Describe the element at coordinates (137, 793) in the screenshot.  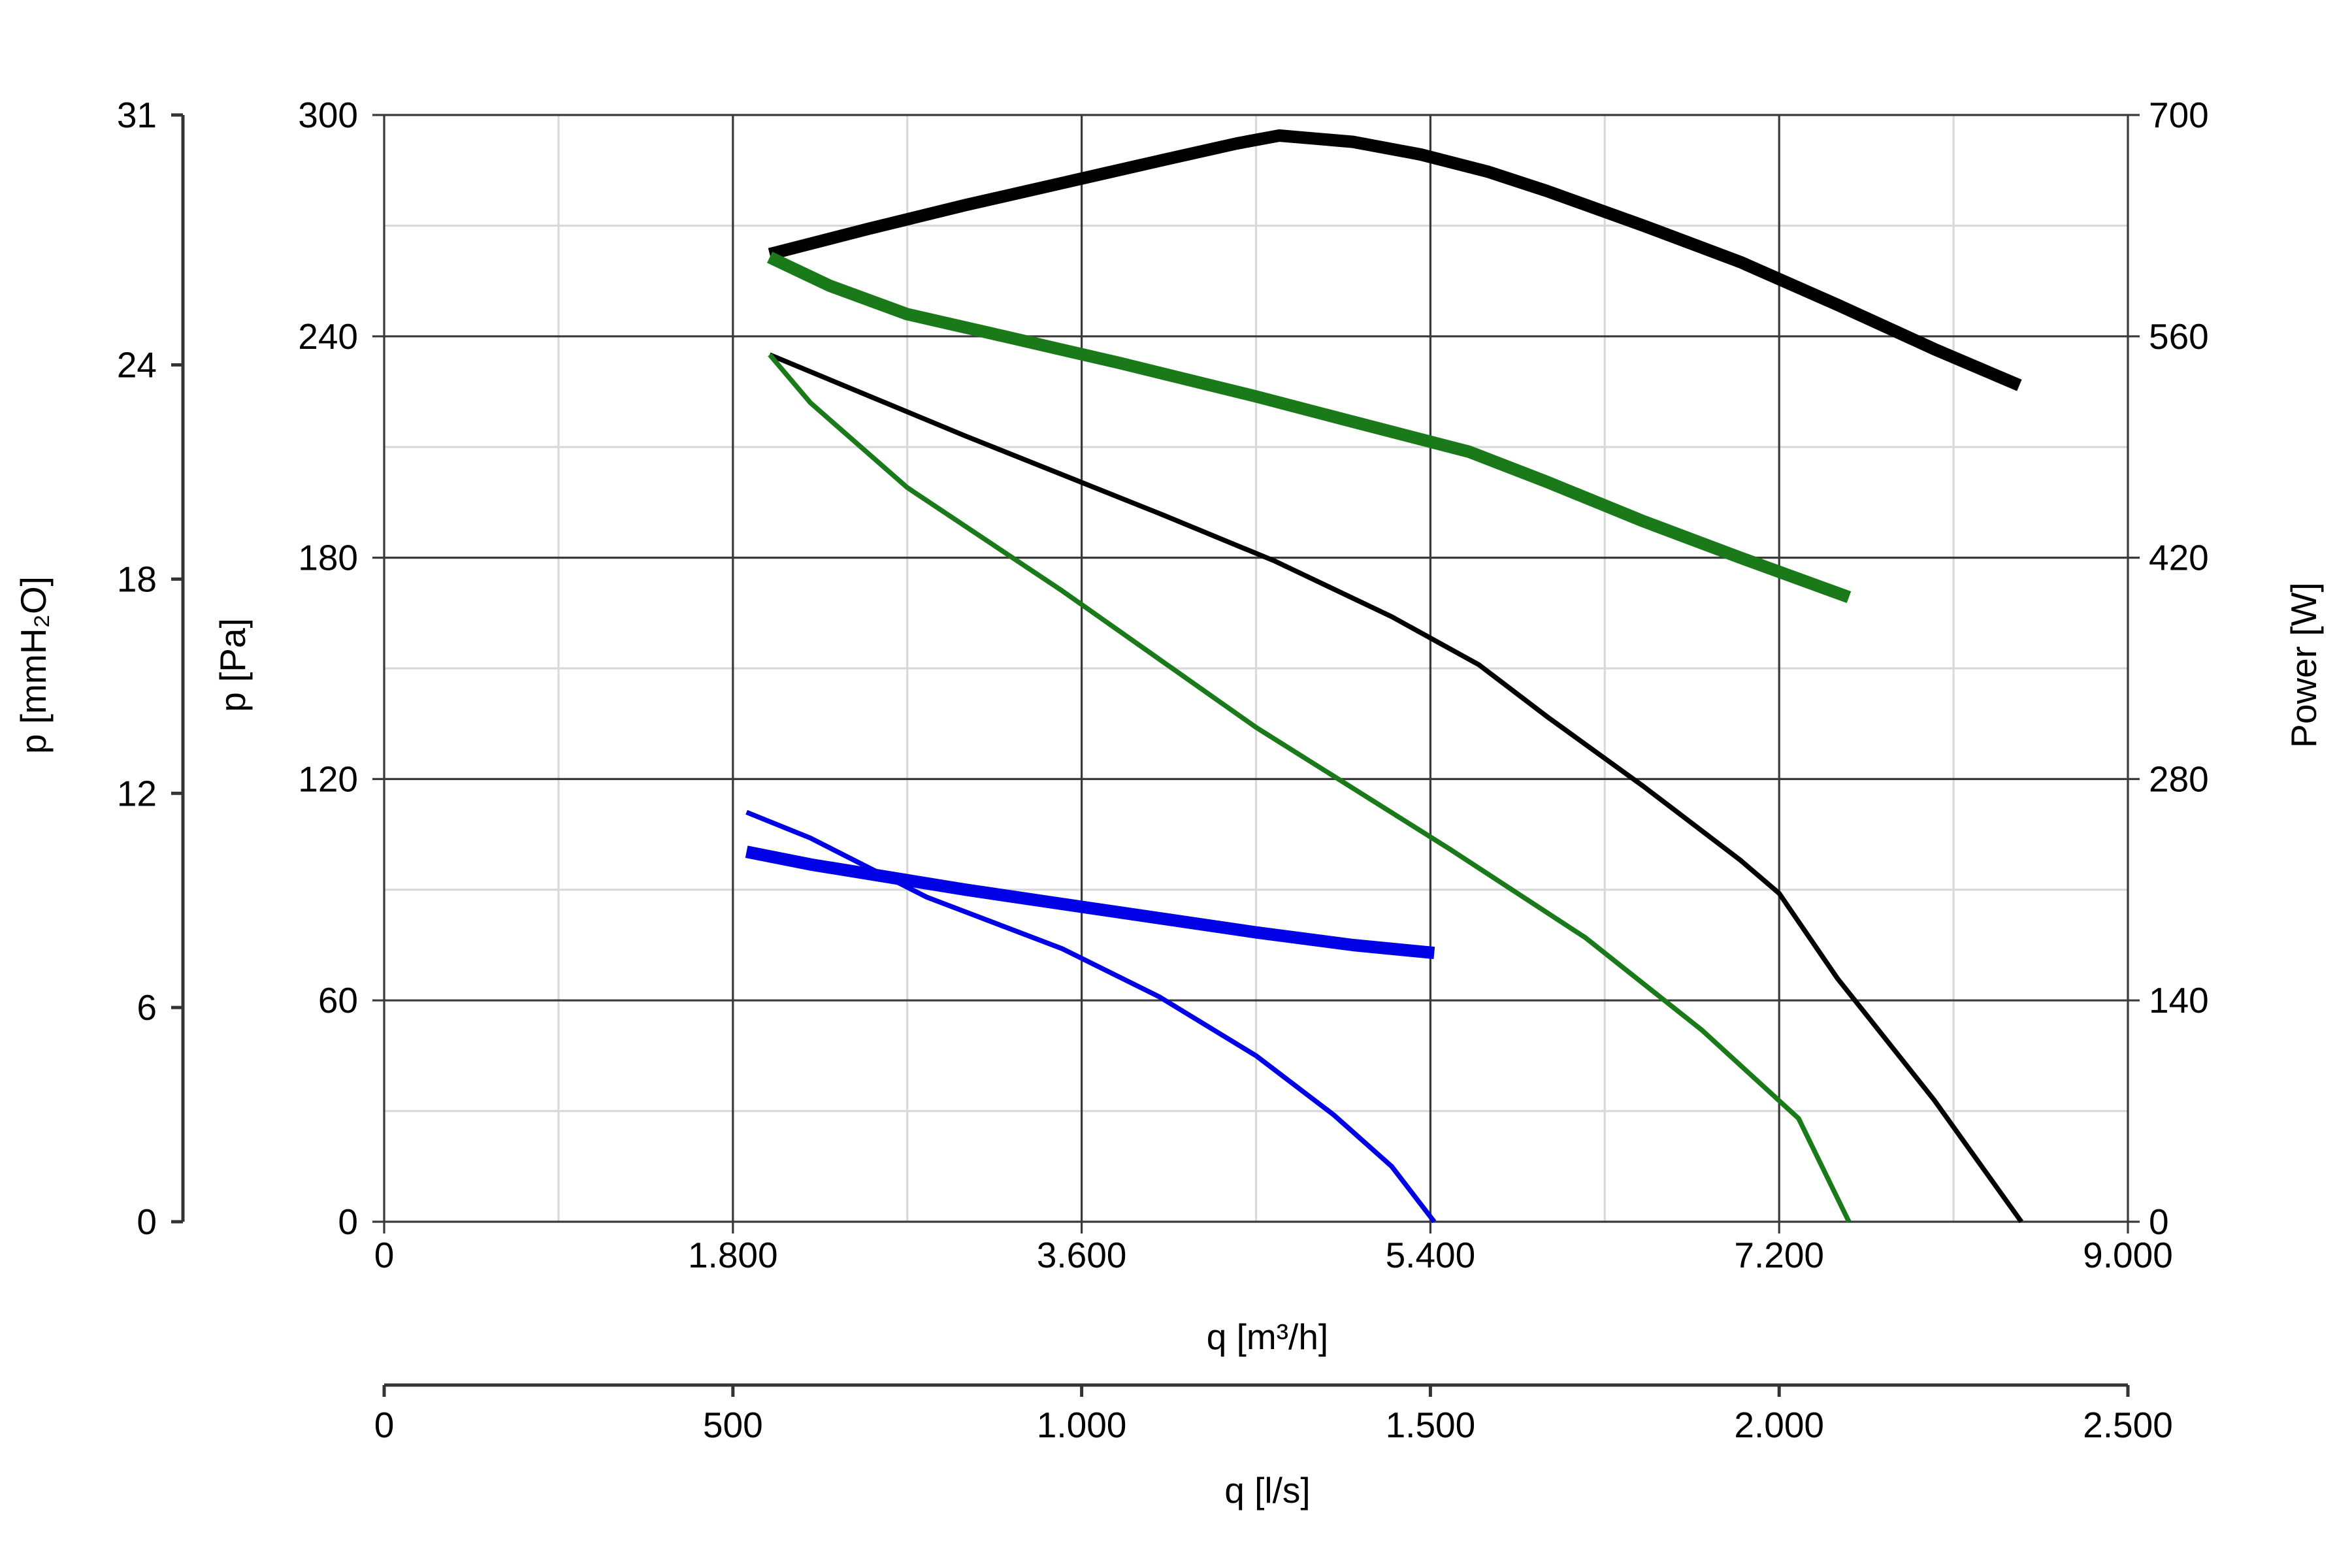
I see `y-left-tick-label: 12` at that location.